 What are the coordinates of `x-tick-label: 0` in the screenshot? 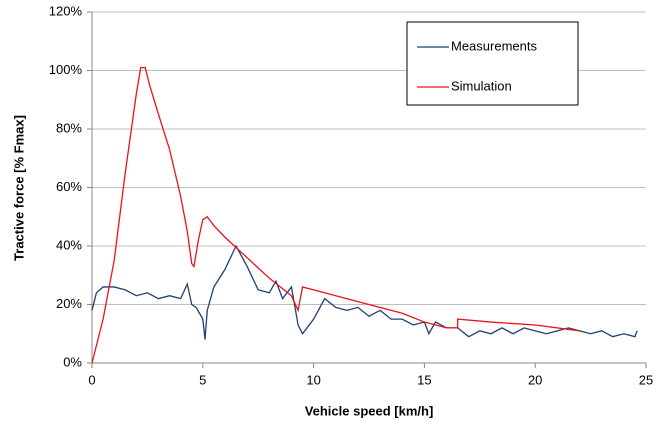 It's located at (91, 379).